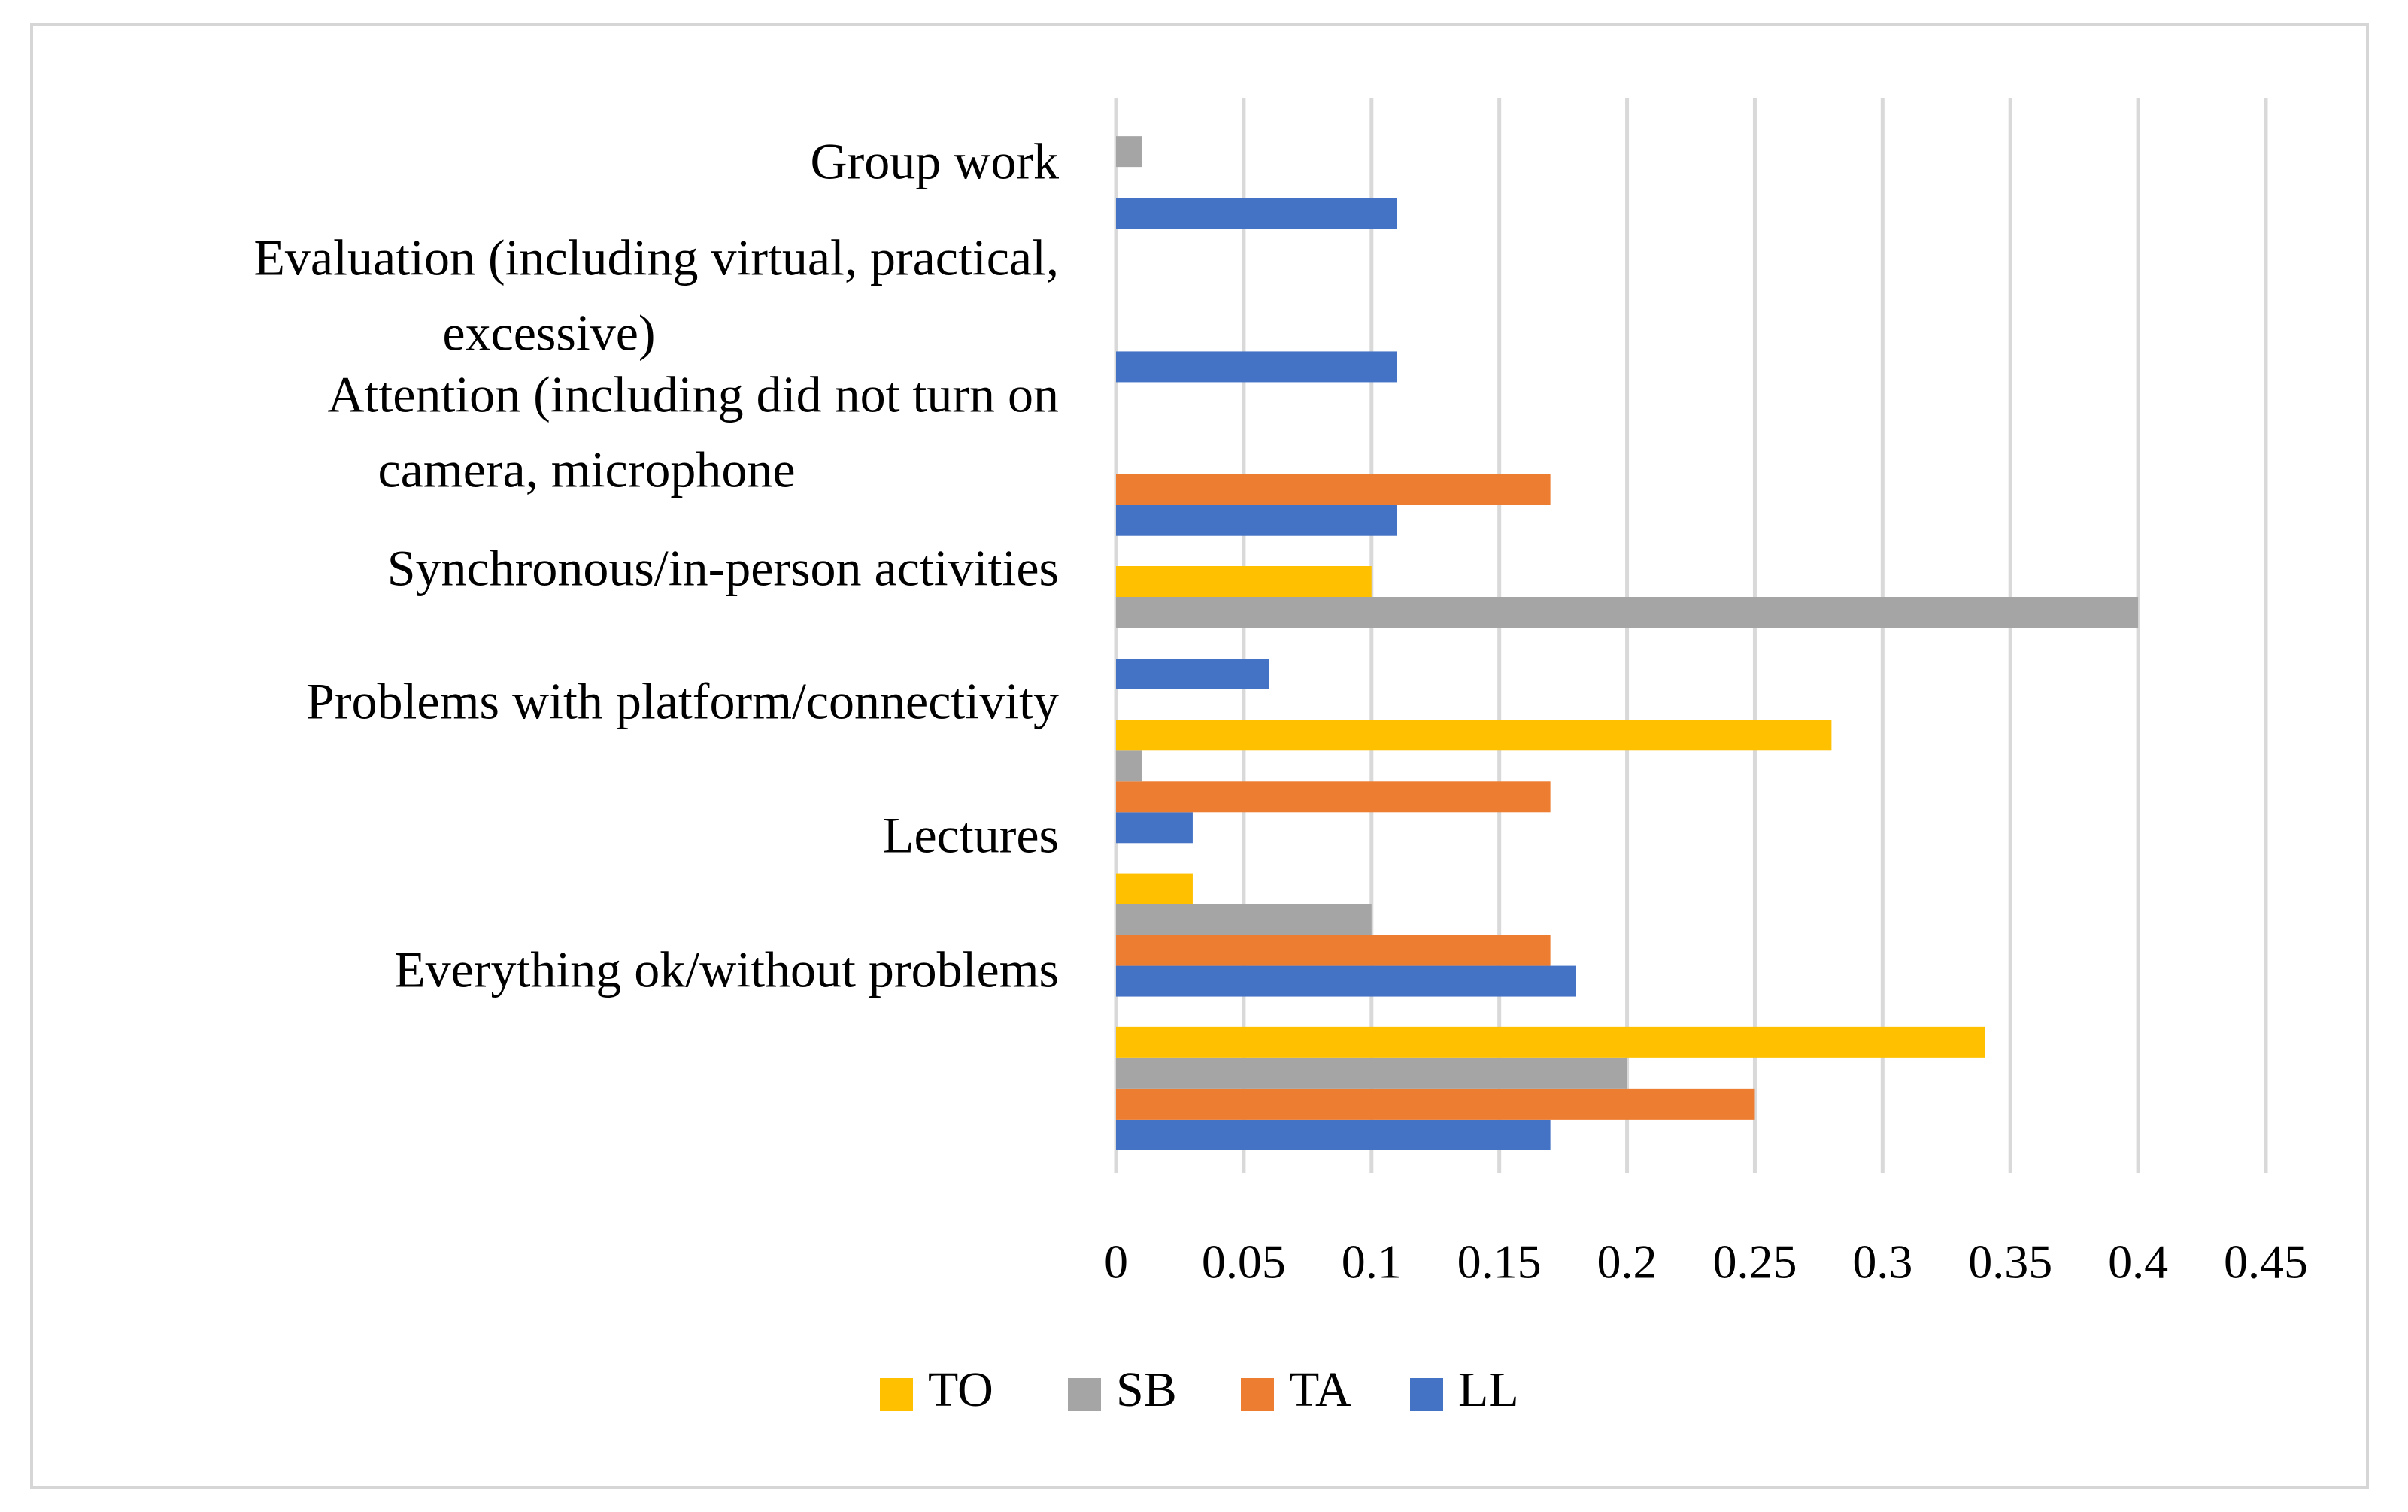 This screenshot has width=2408, height=1512. I want to click on bar-sb-synchronous-in-person-activities, so click(1627, 613).